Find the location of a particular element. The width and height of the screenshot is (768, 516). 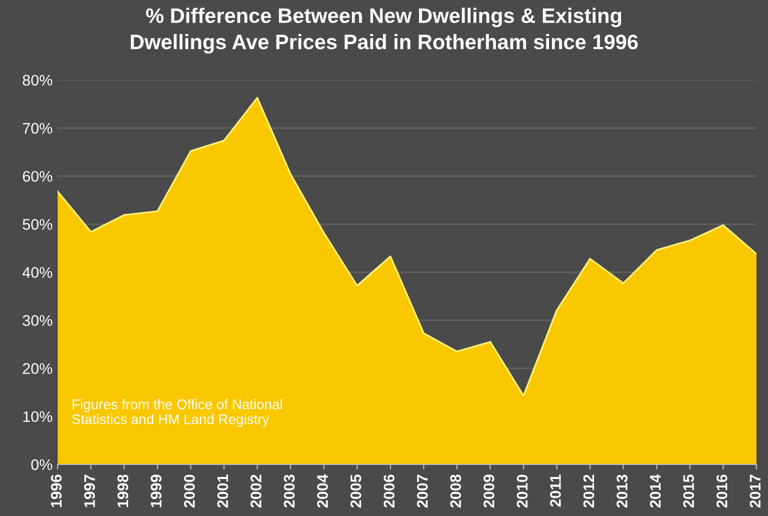

y-tick-label: 20% is located at coordinates (37, 368).